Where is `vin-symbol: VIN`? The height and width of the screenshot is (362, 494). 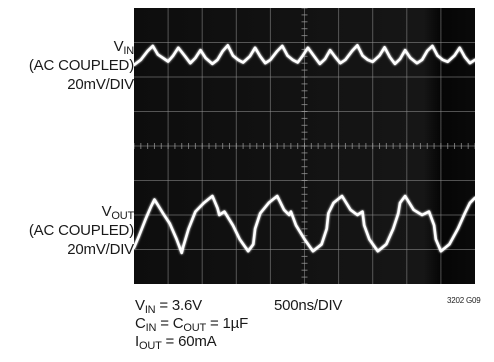 vin-symbol: VIN is located at coordinates (124, 47).